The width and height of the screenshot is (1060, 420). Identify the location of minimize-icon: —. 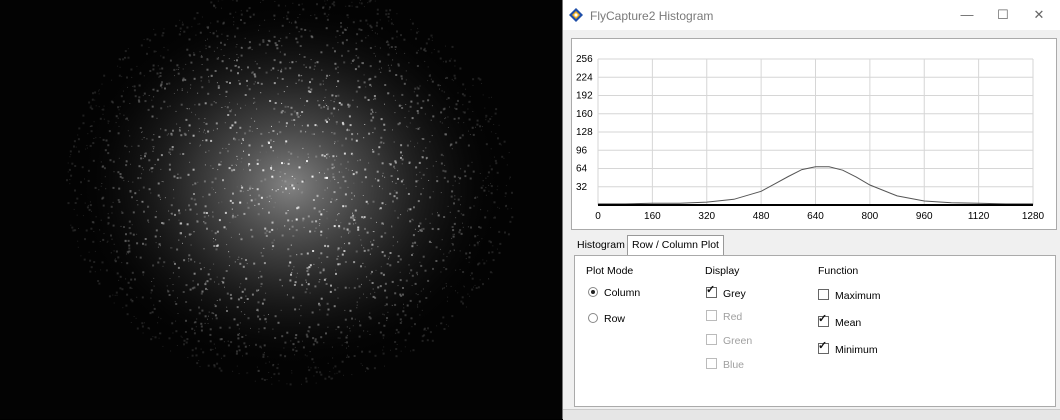
(967, 14).